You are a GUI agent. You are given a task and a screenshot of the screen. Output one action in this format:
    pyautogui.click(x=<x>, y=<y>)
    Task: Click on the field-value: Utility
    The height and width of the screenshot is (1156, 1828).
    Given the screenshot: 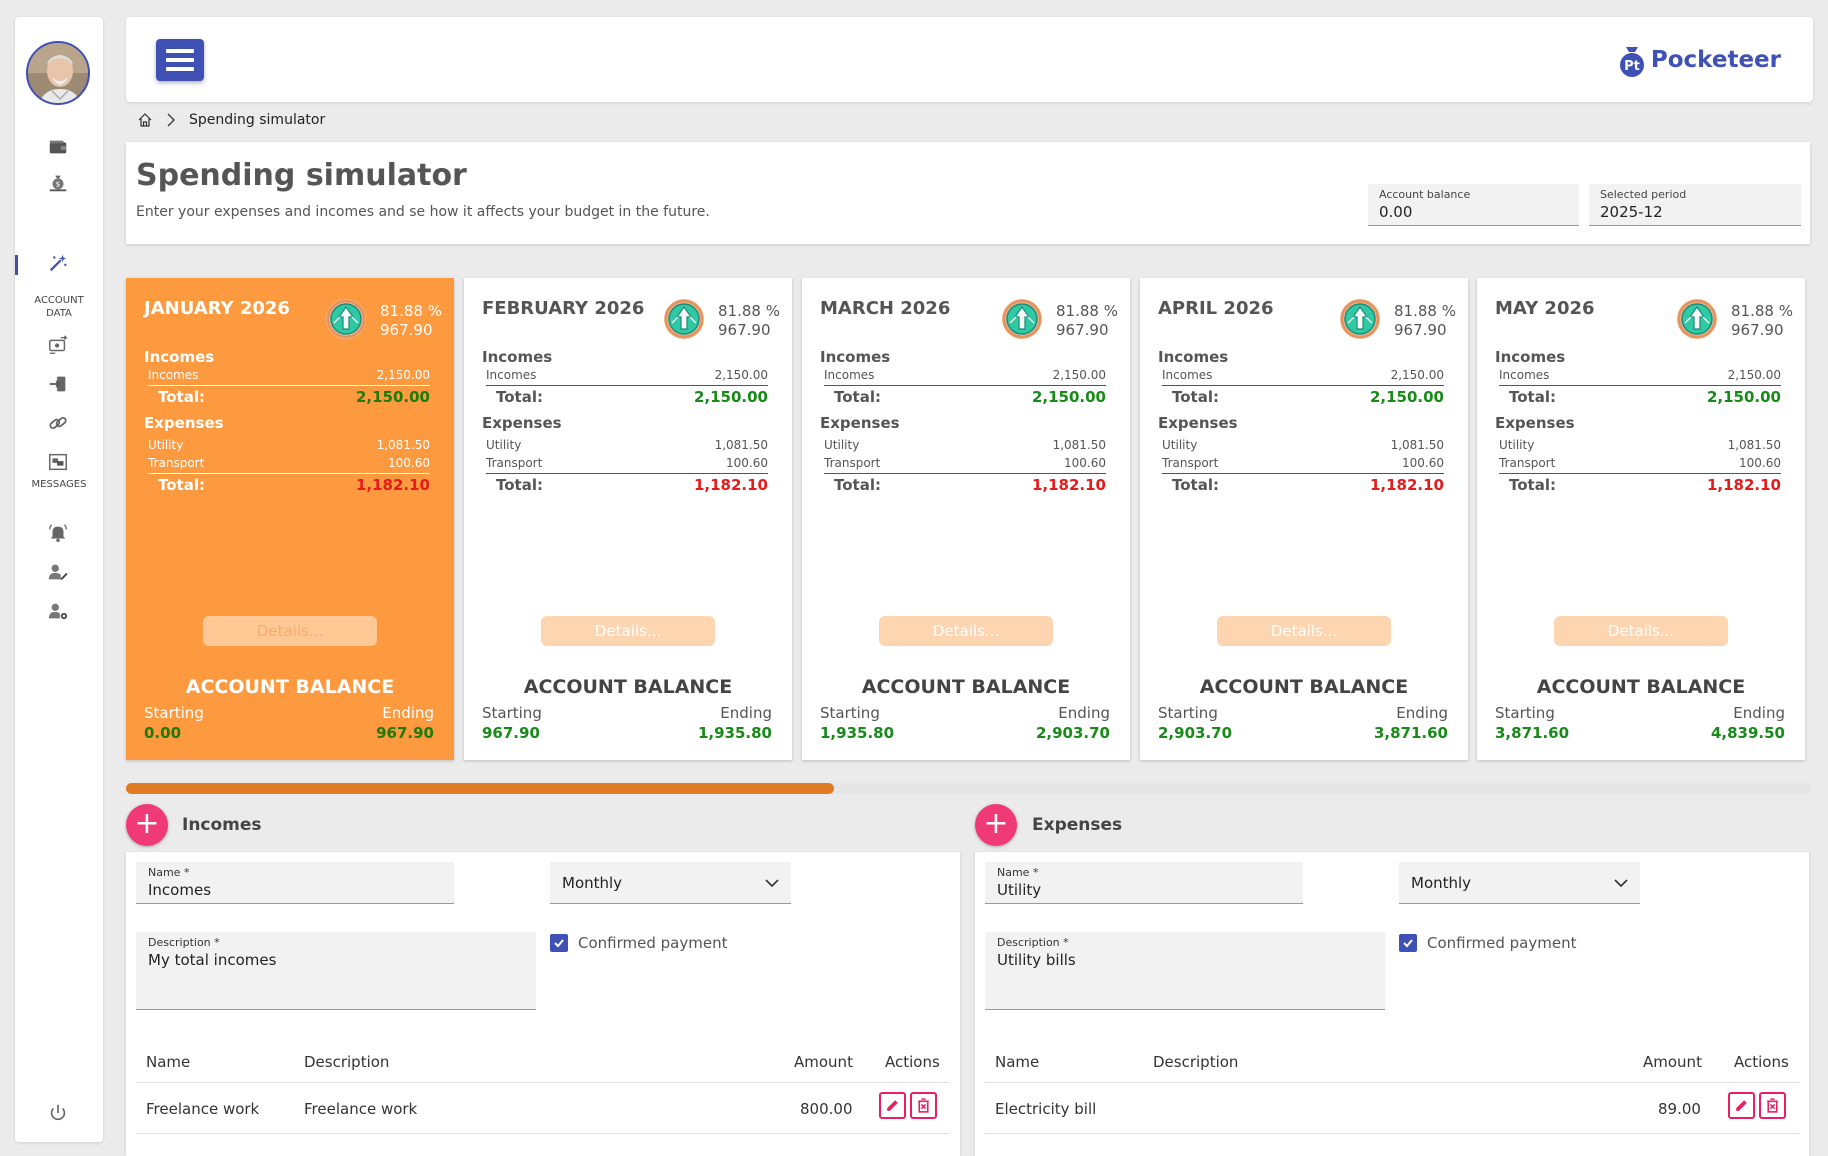 What is the action you would take?
    pyautogui.click(x=1019, y=890)
    